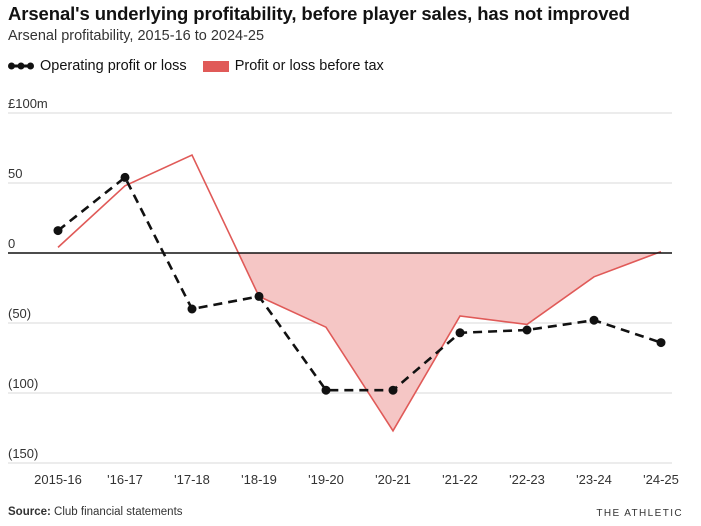 The height and width of the screenshot is (526, 701). I want to click on y-tick-label: £100m, so click(28, 103).